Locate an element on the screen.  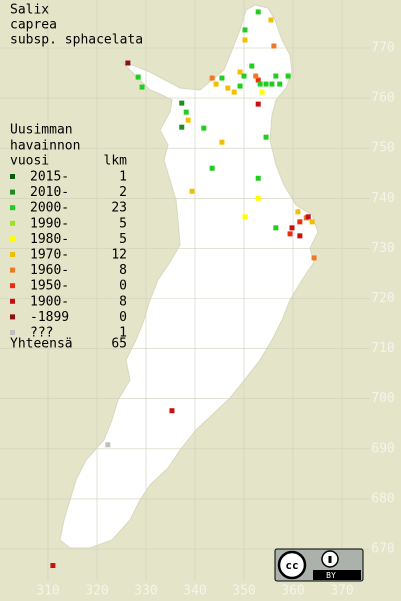
legend-header: Uusimman is located at coordinates (41, 130).